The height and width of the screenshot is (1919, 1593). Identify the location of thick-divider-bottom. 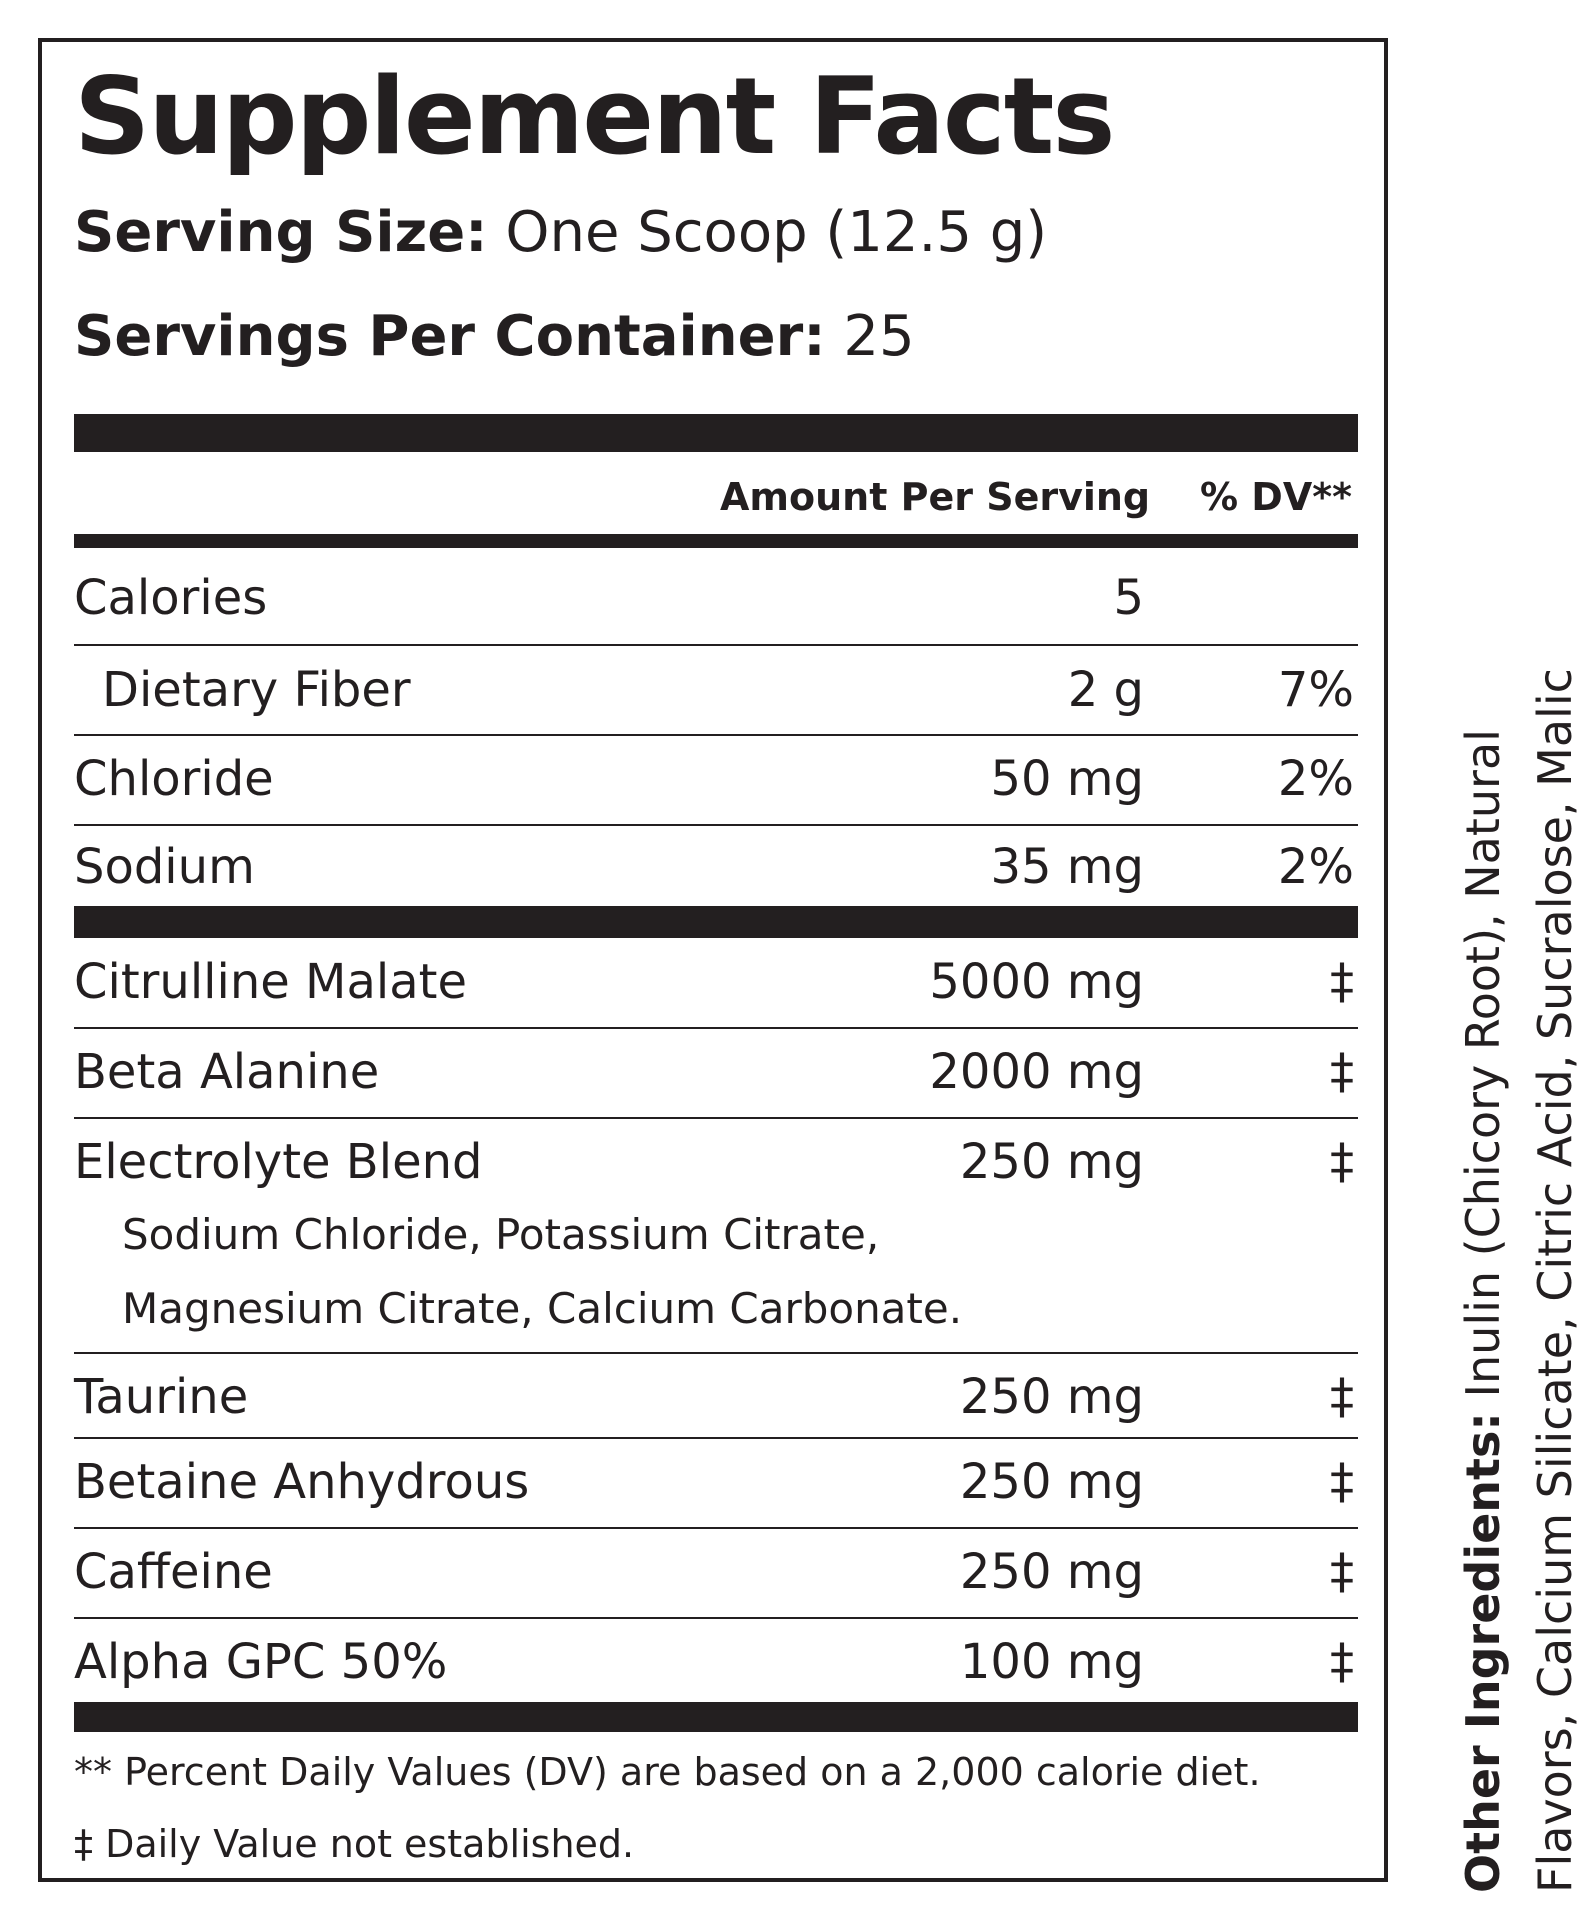
(716, 1717).